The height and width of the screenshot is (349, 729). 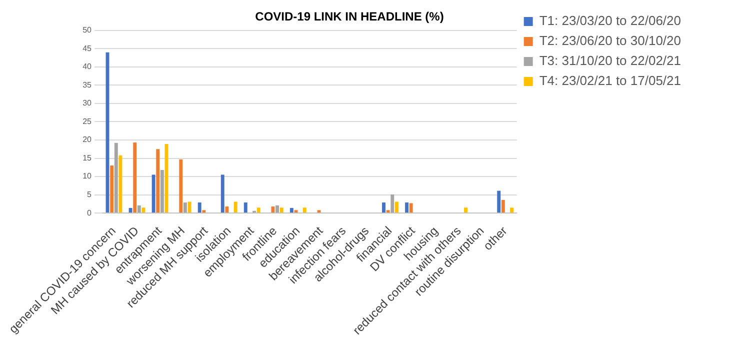 What do you see at coordinates (610, 40) in the screenshot?
I see `legend-label: T2: 23/06/20 to 30/10/20` at bounding box center [610, 40].